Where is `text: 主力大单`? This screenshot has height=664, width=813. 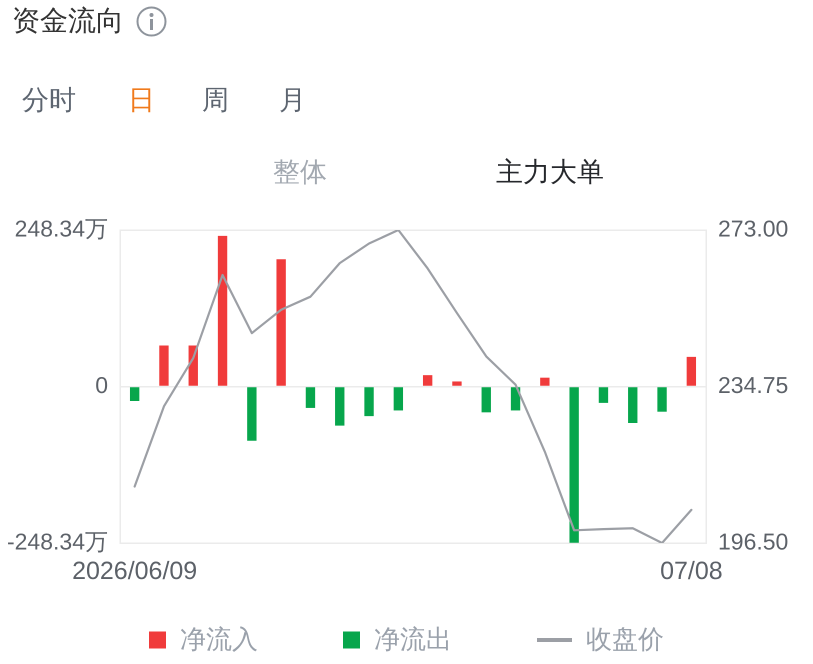 text: 主力大单 is located at coordinates (550, 173).